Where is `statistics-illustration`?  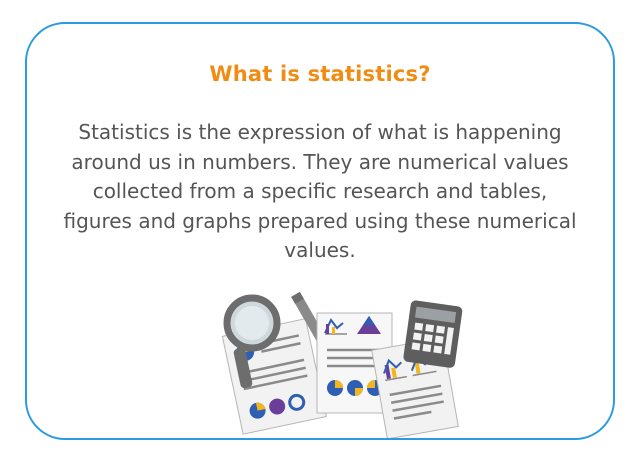 statistics-illustration is located at coordinates (342, 364).